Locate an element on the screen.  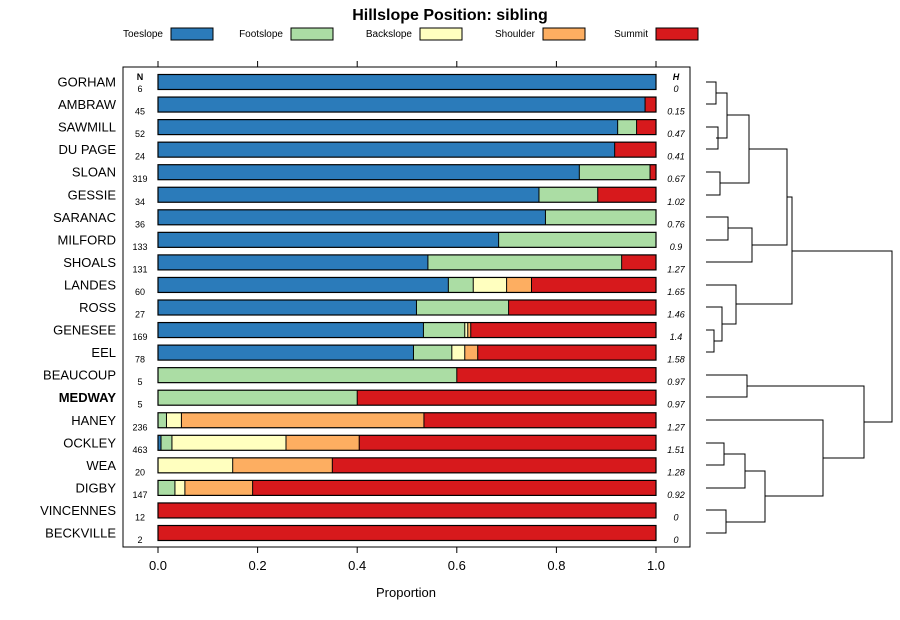
n-value: 463 is located at coordinates (139, 450).